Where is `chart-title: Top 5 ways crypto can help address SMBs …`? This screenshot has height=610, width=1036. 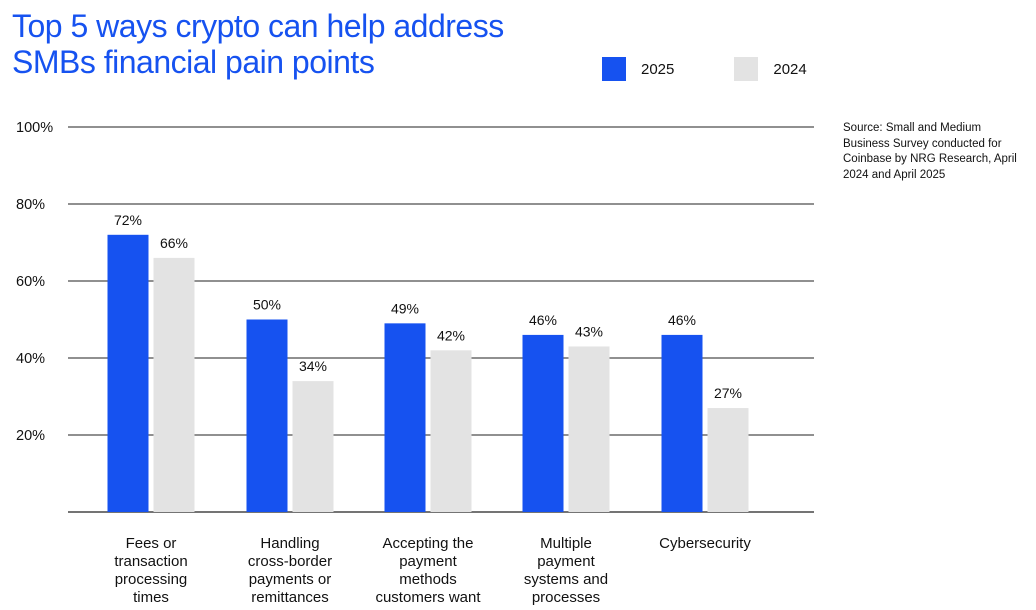 chart-title: Top 5 ways crypto can help address SMBs … is located at coordinates (258, 44).